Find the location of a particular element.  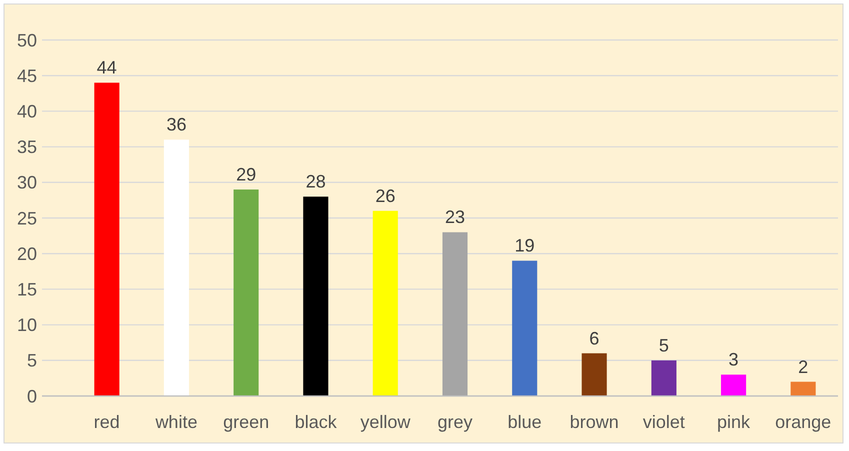

data-label: 3 is located at coordinates (733, 360).